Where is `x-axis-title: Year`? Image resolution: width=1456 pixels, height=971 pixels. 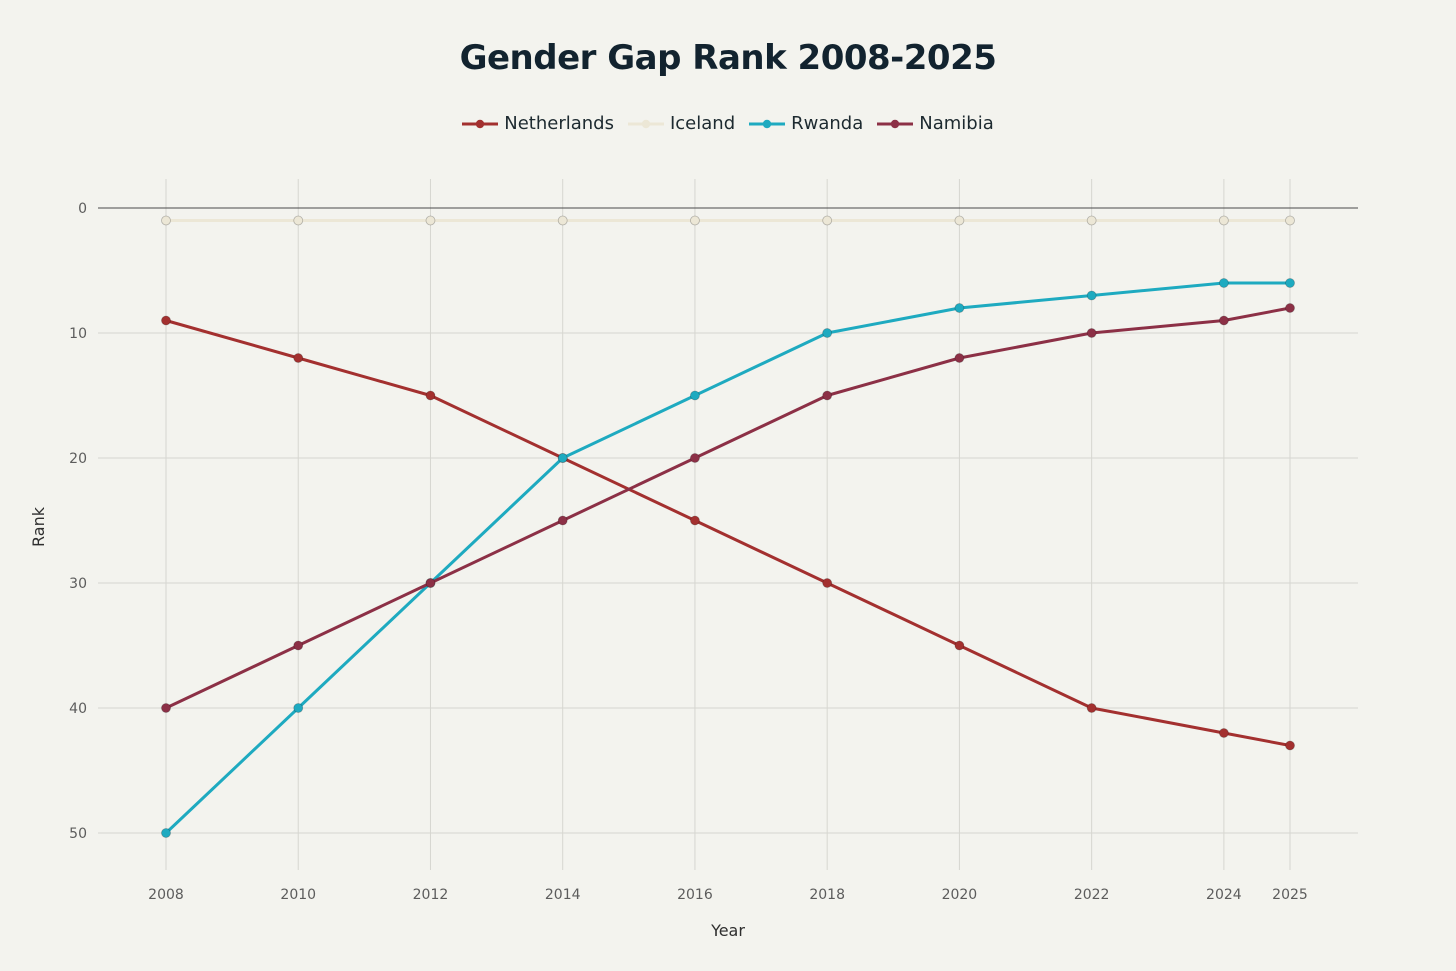
x-axis-title: Year is located at coordinates (727, 930).